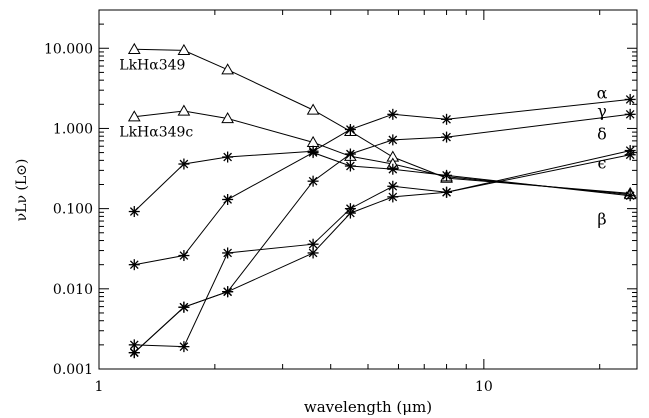  Describe the element at coordinates (602, 110) in the screenshot. I see `series-label: γ` at that location.